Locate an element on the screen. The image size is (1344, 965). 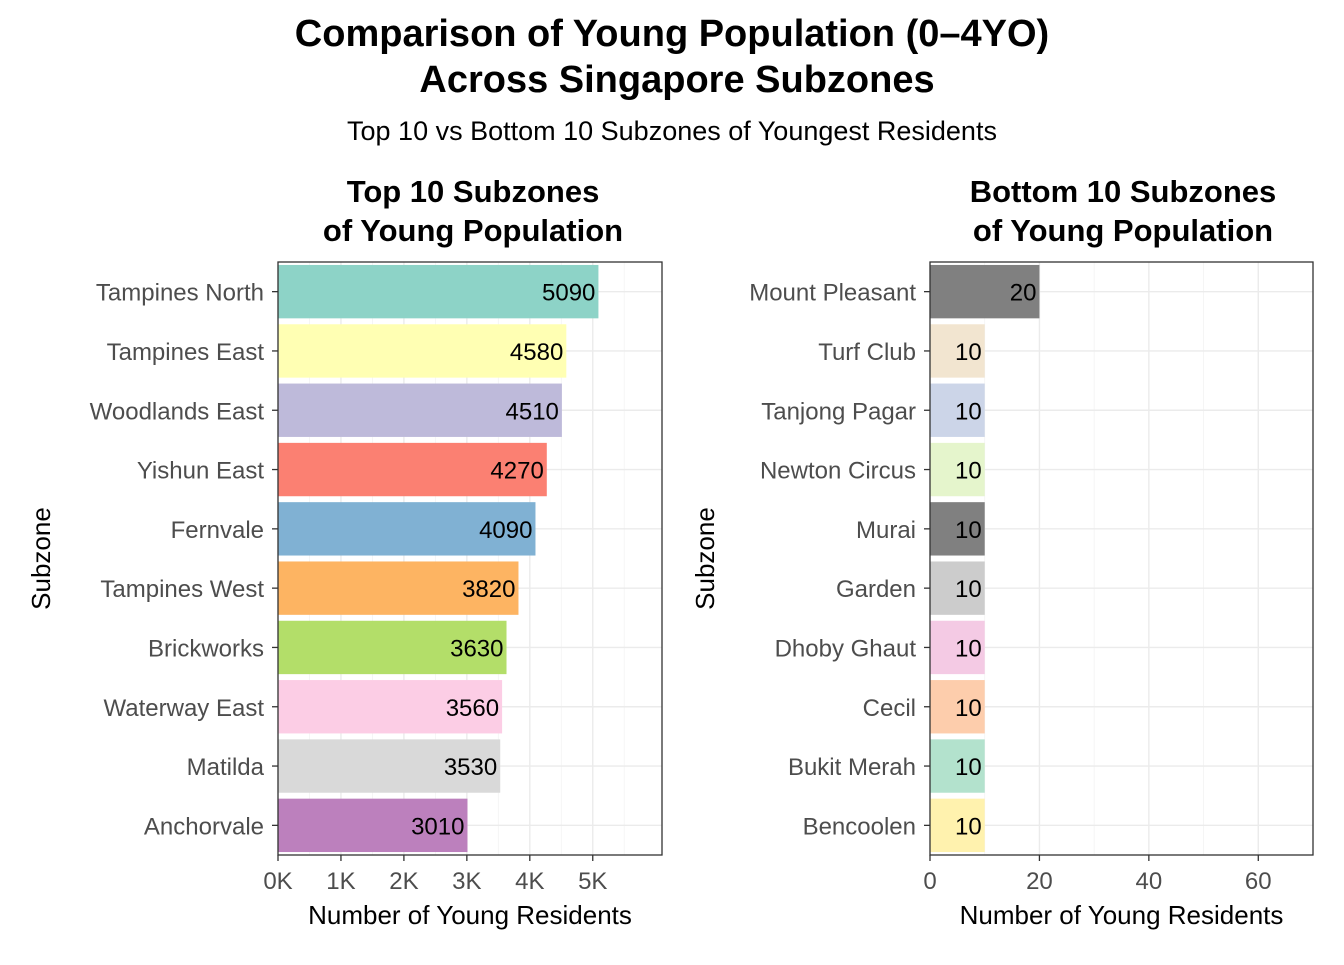
top-x-tick-label-2: 1K is located at coordinates (340, 881).